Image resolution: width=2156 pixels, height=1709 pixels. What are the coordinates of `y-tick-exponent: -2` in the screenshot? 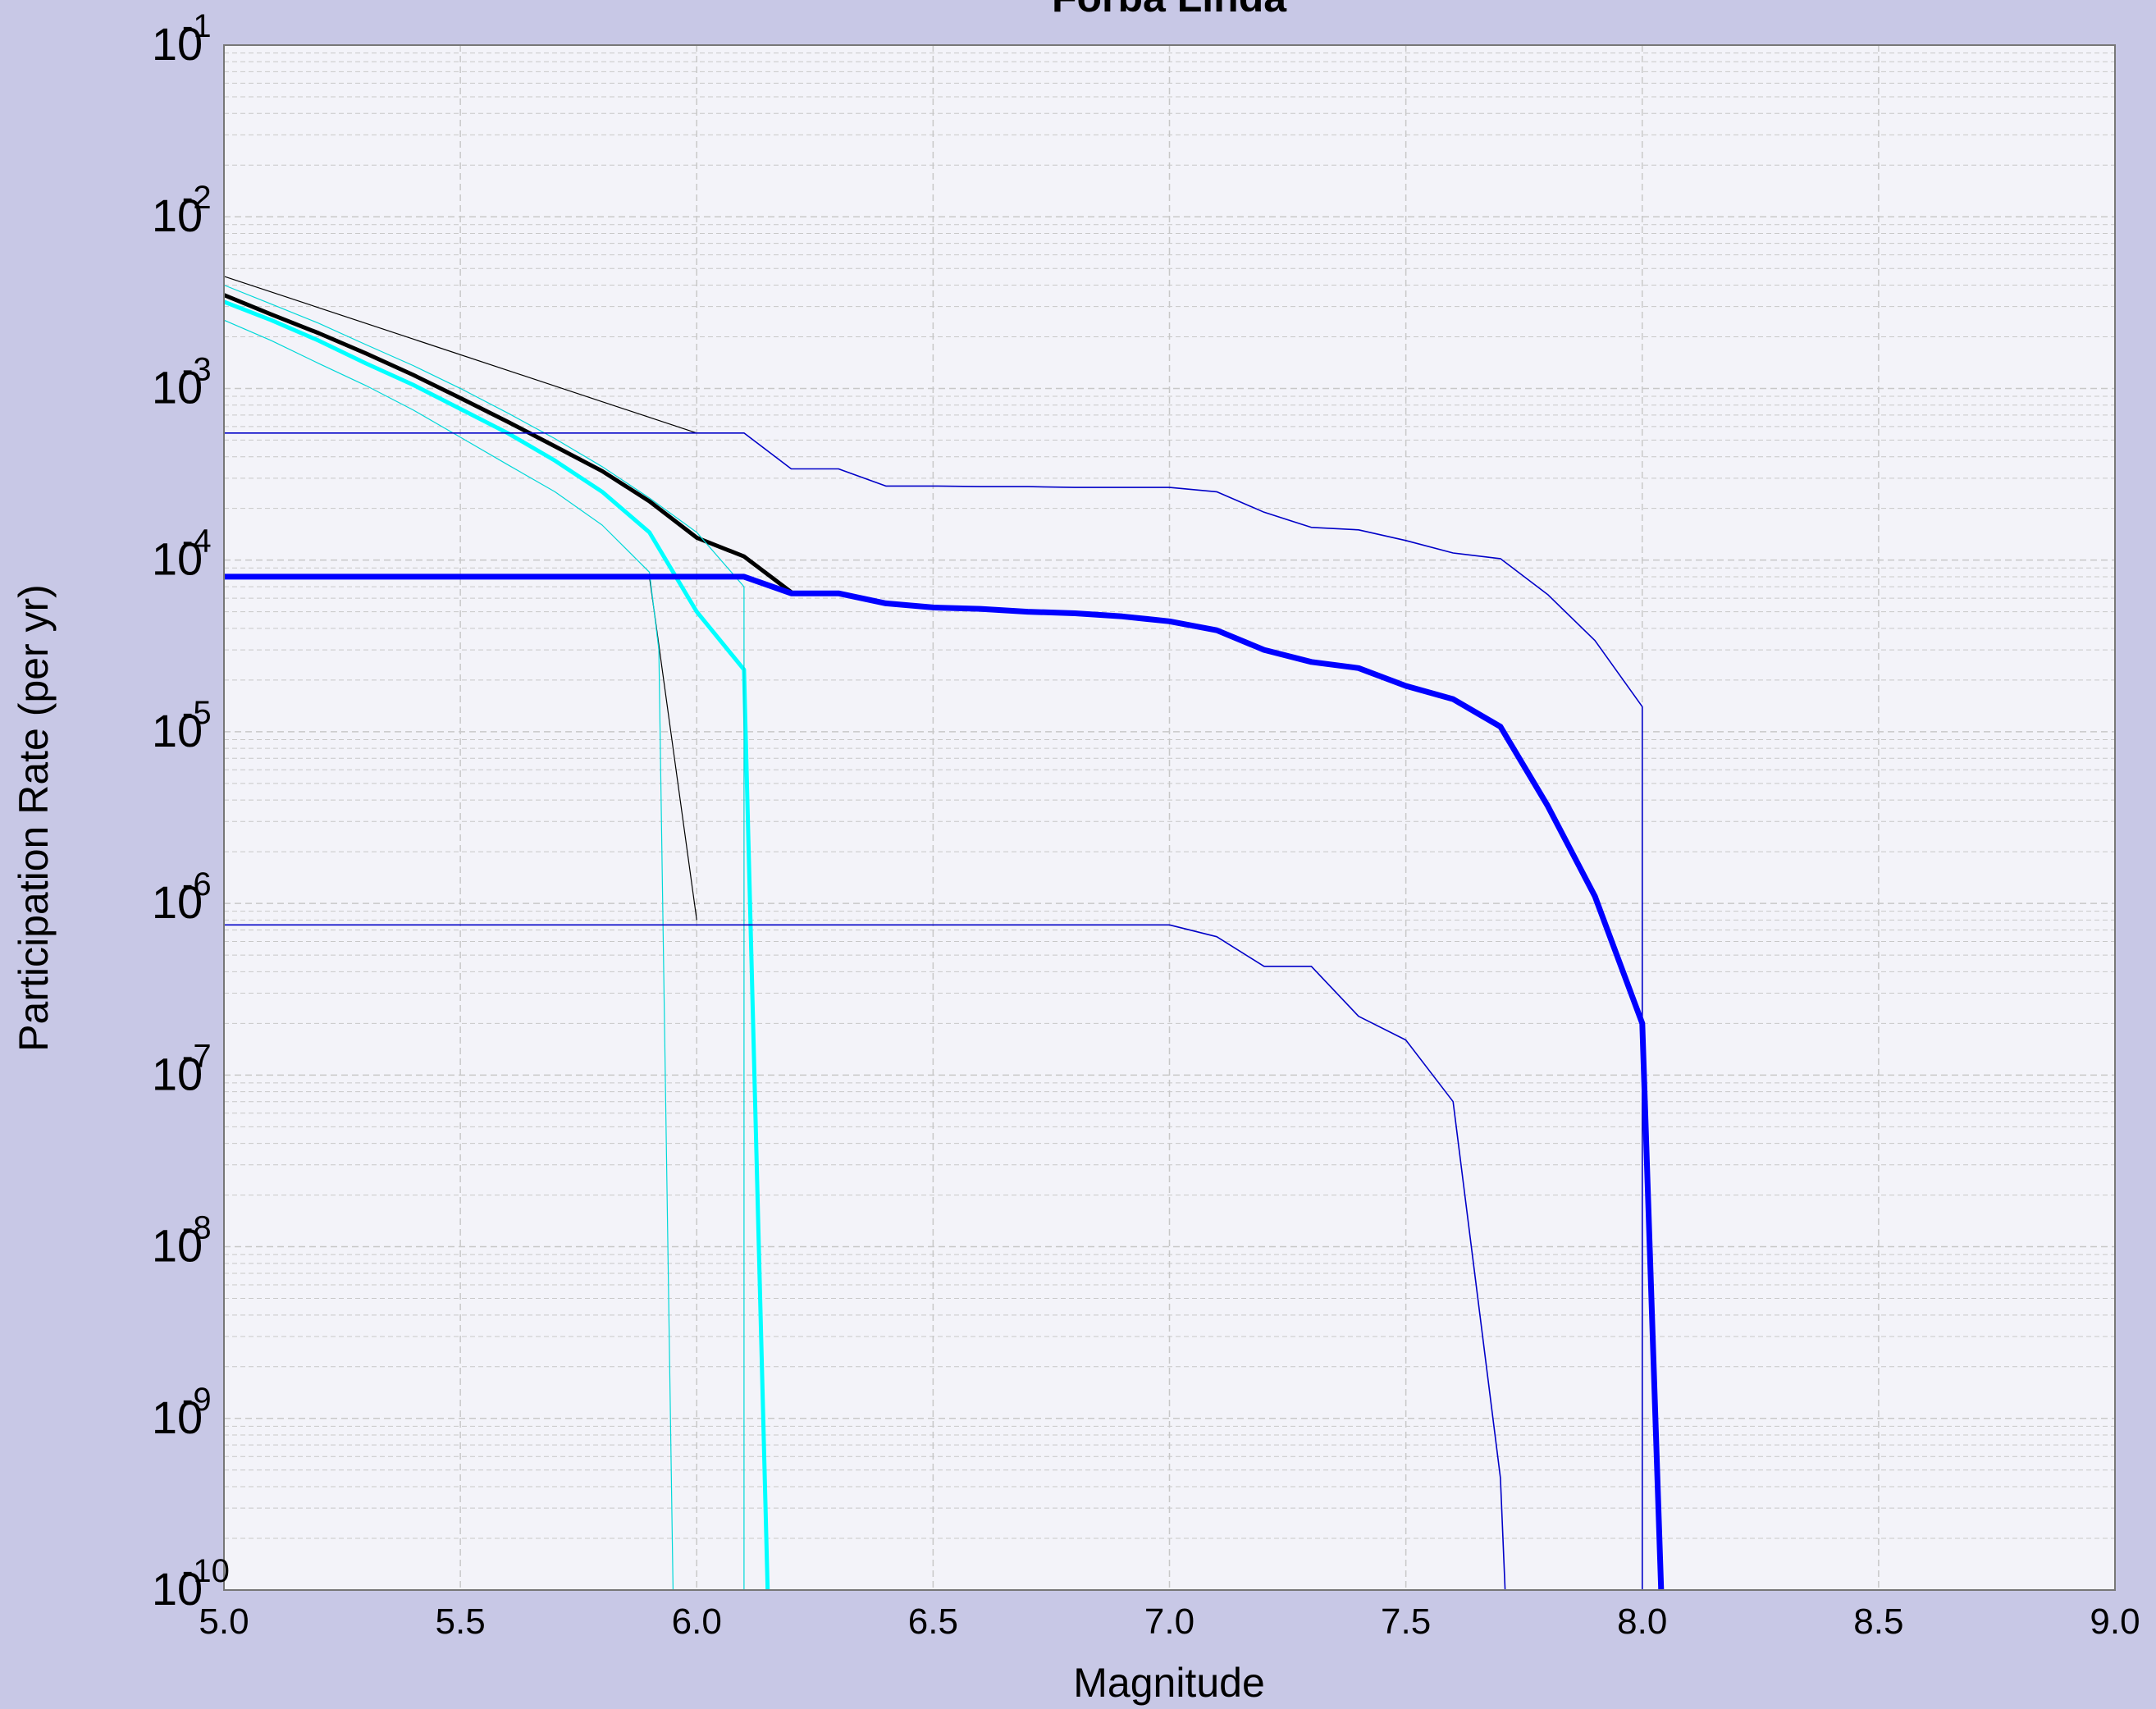 It's located at (197, 198).